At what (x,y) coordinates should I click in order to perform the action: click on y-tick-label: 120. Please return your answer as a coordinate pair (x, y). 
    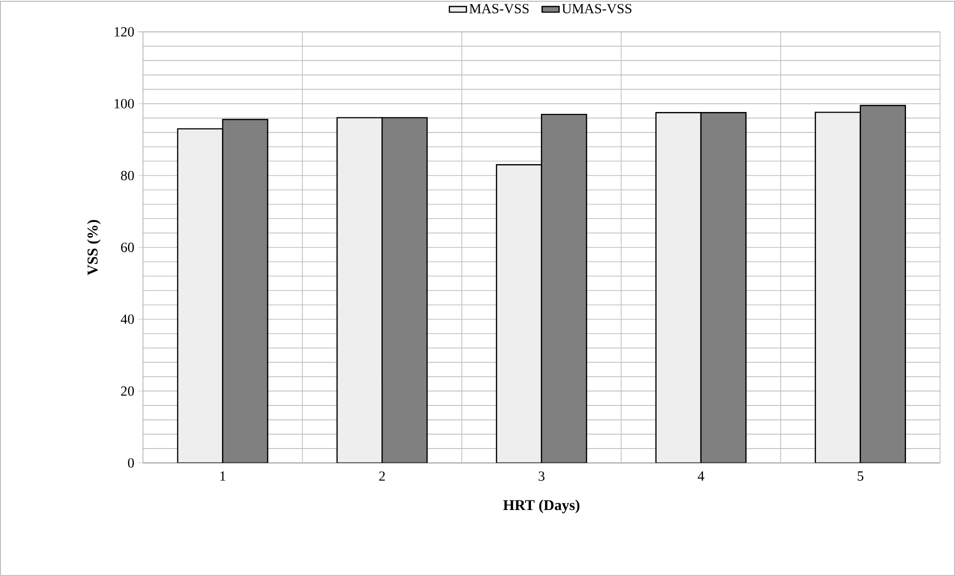
    Looking at the image, I should click on (124, 32).